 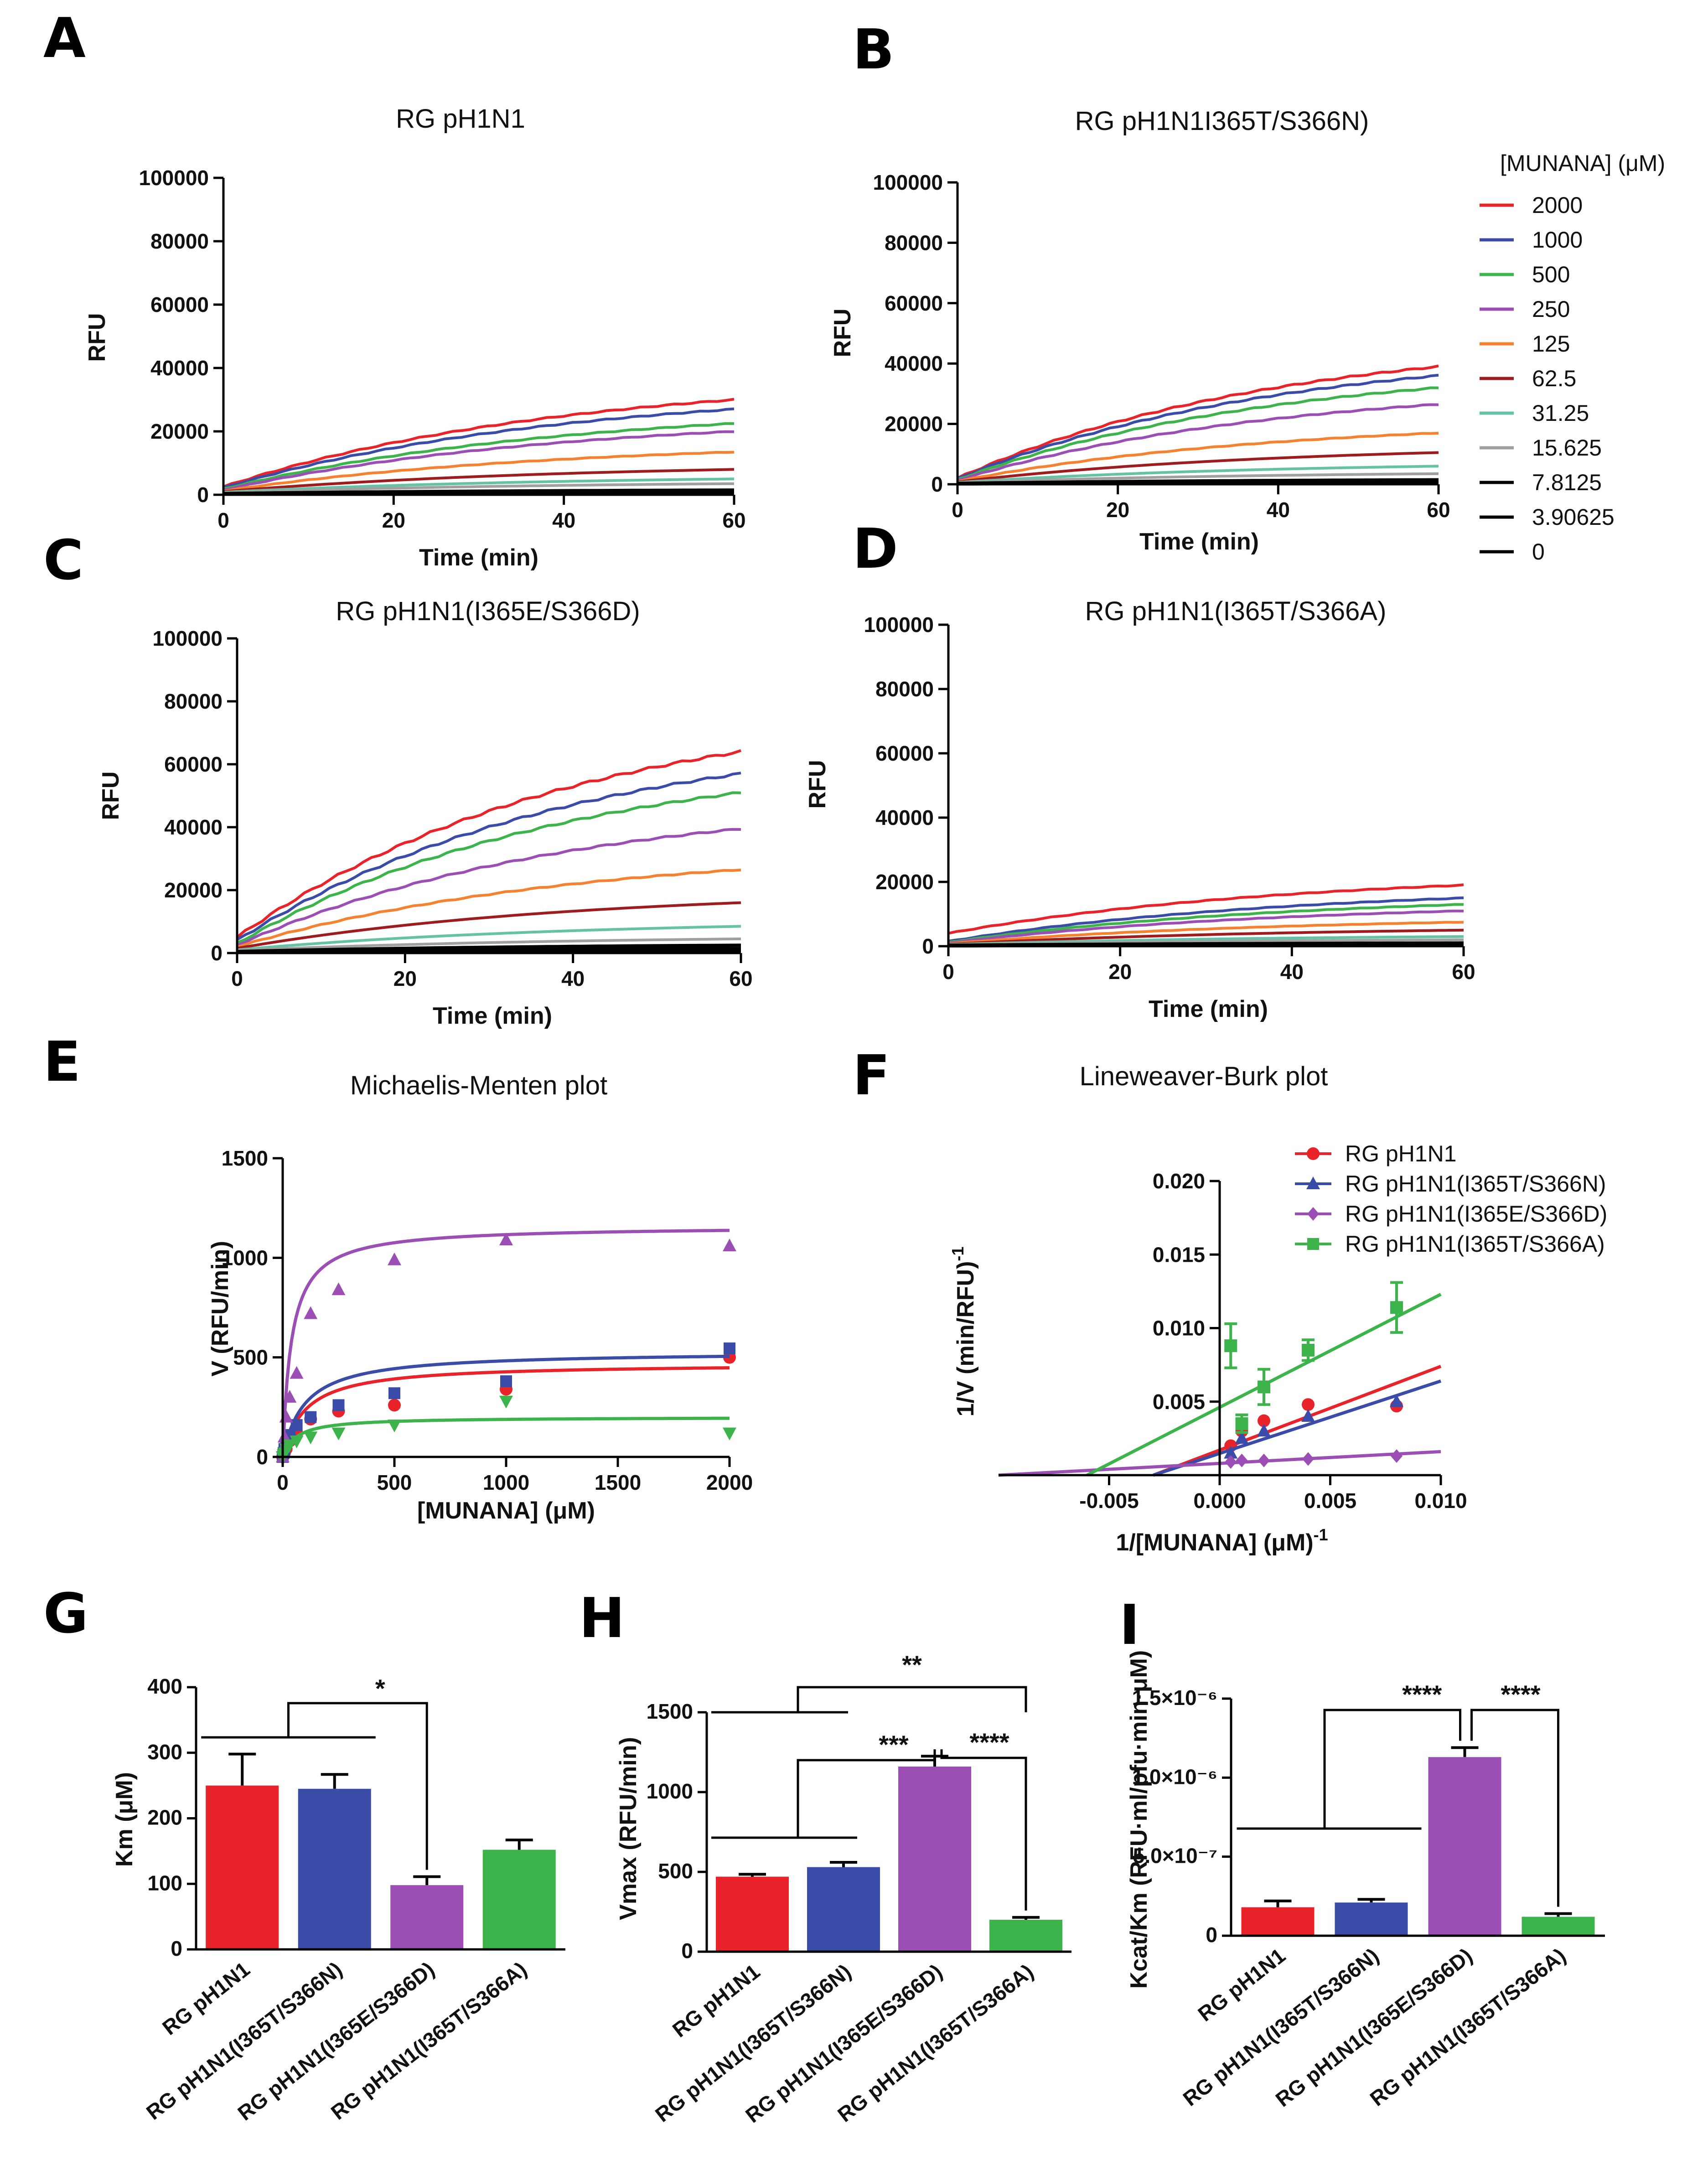 I want to click on x-tick-label-b: 60, so click(x=1438, y=510).